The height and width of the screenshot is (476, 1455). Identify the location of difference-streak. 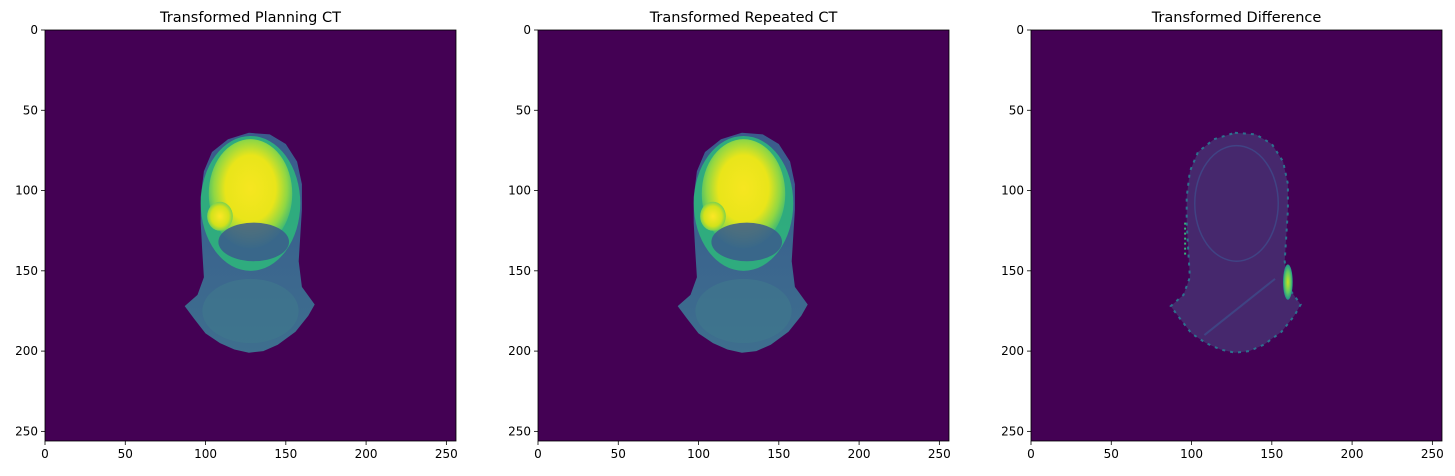
(1239, 307).